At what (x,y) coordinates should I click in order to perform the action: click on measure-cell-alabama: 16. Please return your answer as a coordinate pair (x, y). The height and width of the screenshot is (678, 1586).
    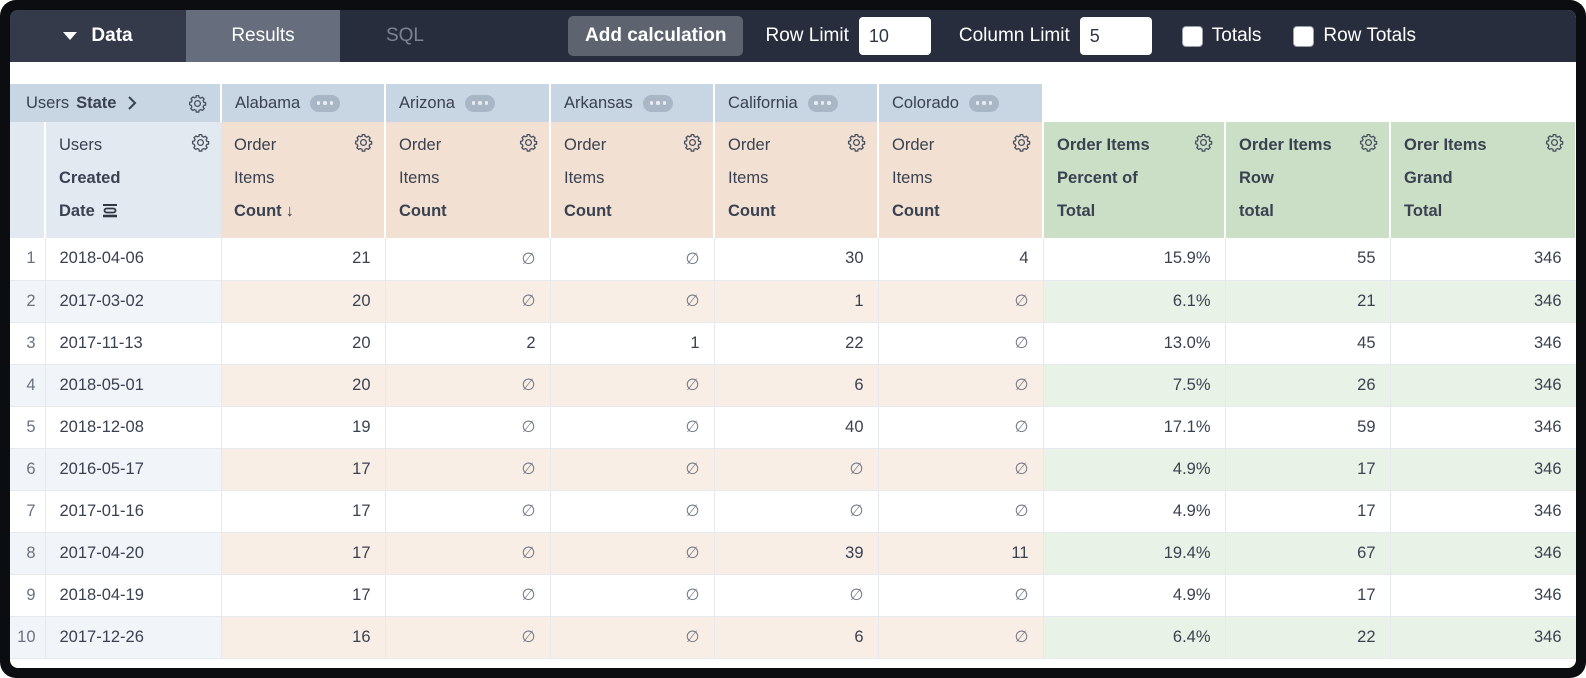
    Looking at the image, I should click on (303, 637).